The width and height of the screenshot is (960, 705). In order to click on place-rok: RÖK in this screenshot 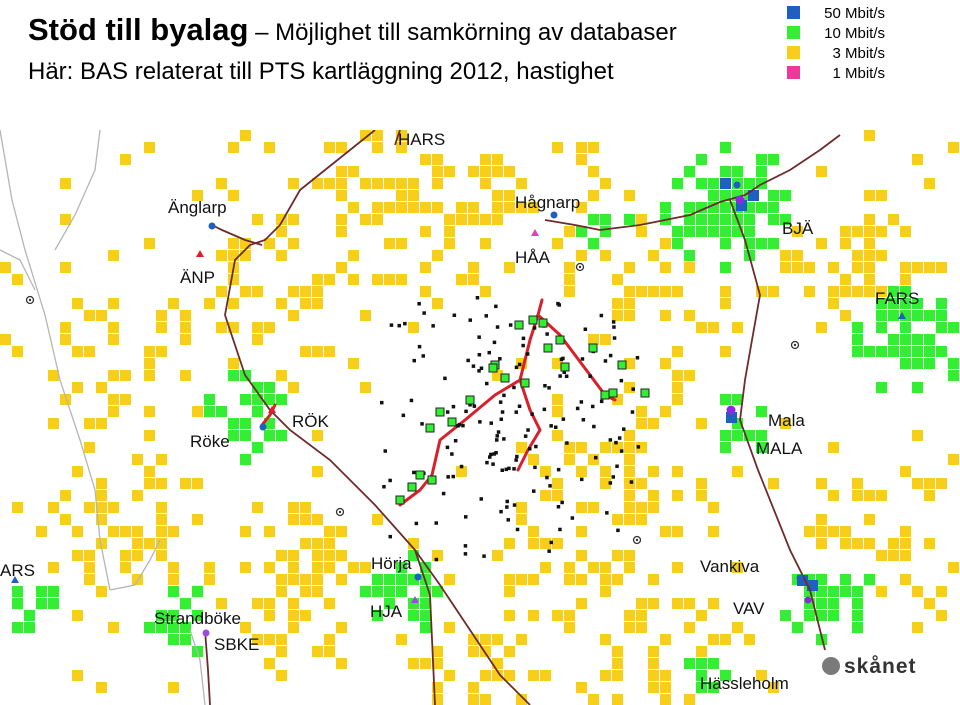, I will do `click(311, 421)`.